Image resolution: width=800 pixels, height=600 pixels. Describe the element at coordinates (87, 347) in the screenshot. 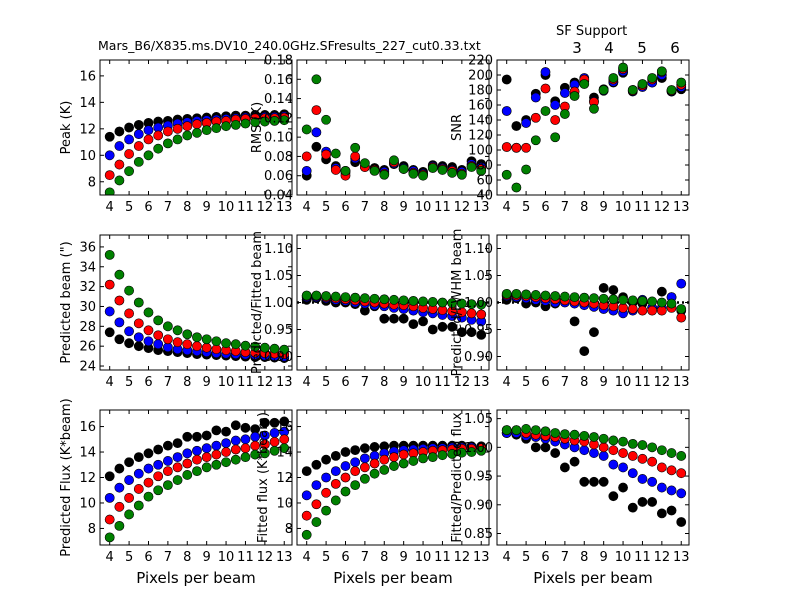

I see `y-tick-label: 26` at that location.